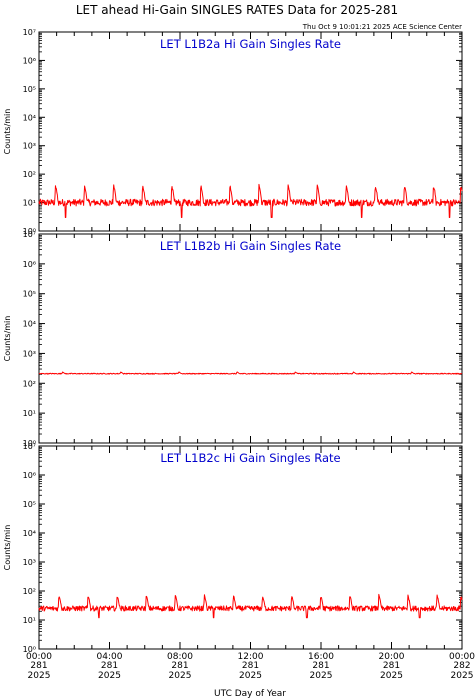 The width and height of the screenshot is (475, 700). Describe the element at coordinates (250, 458) in the screenshot. I see `panel-title: LET L1B2c Hi Gain Singles Rate` at that location.